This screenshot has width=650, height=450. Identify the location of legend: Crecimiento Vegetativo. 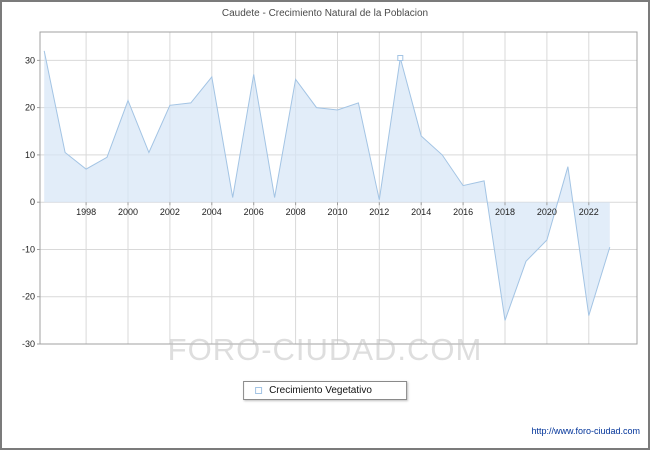
(325, 390).